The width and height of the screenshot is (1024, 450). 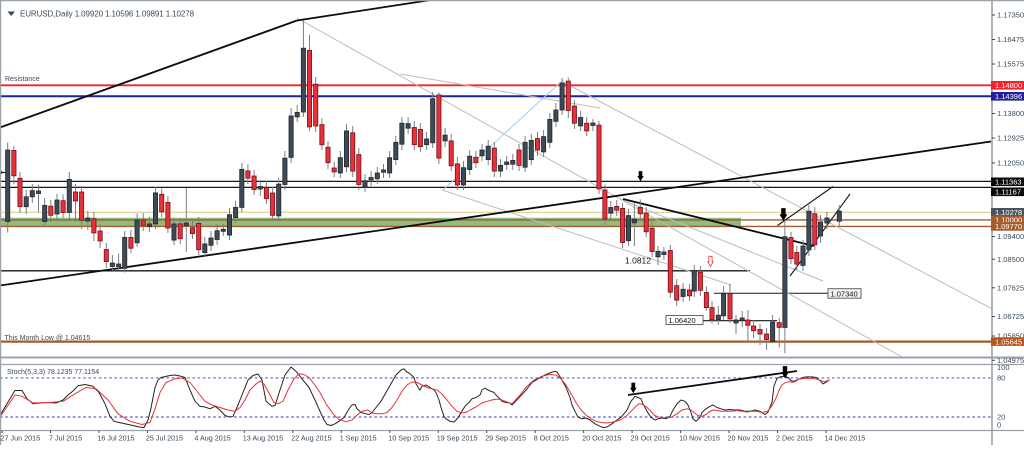 I want to click on svg-text: 27 Jun 2015, so click(x=21, y=437).